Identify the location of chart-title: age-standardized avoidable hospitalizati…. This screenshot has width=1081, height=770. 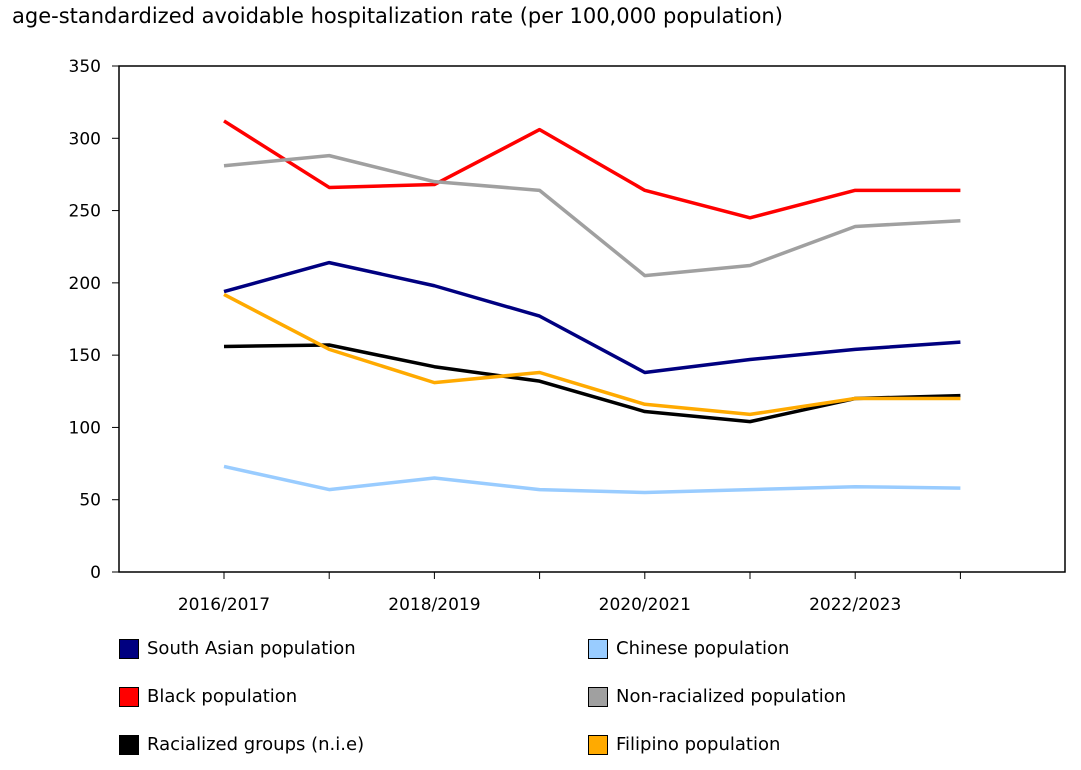
(397, 16).